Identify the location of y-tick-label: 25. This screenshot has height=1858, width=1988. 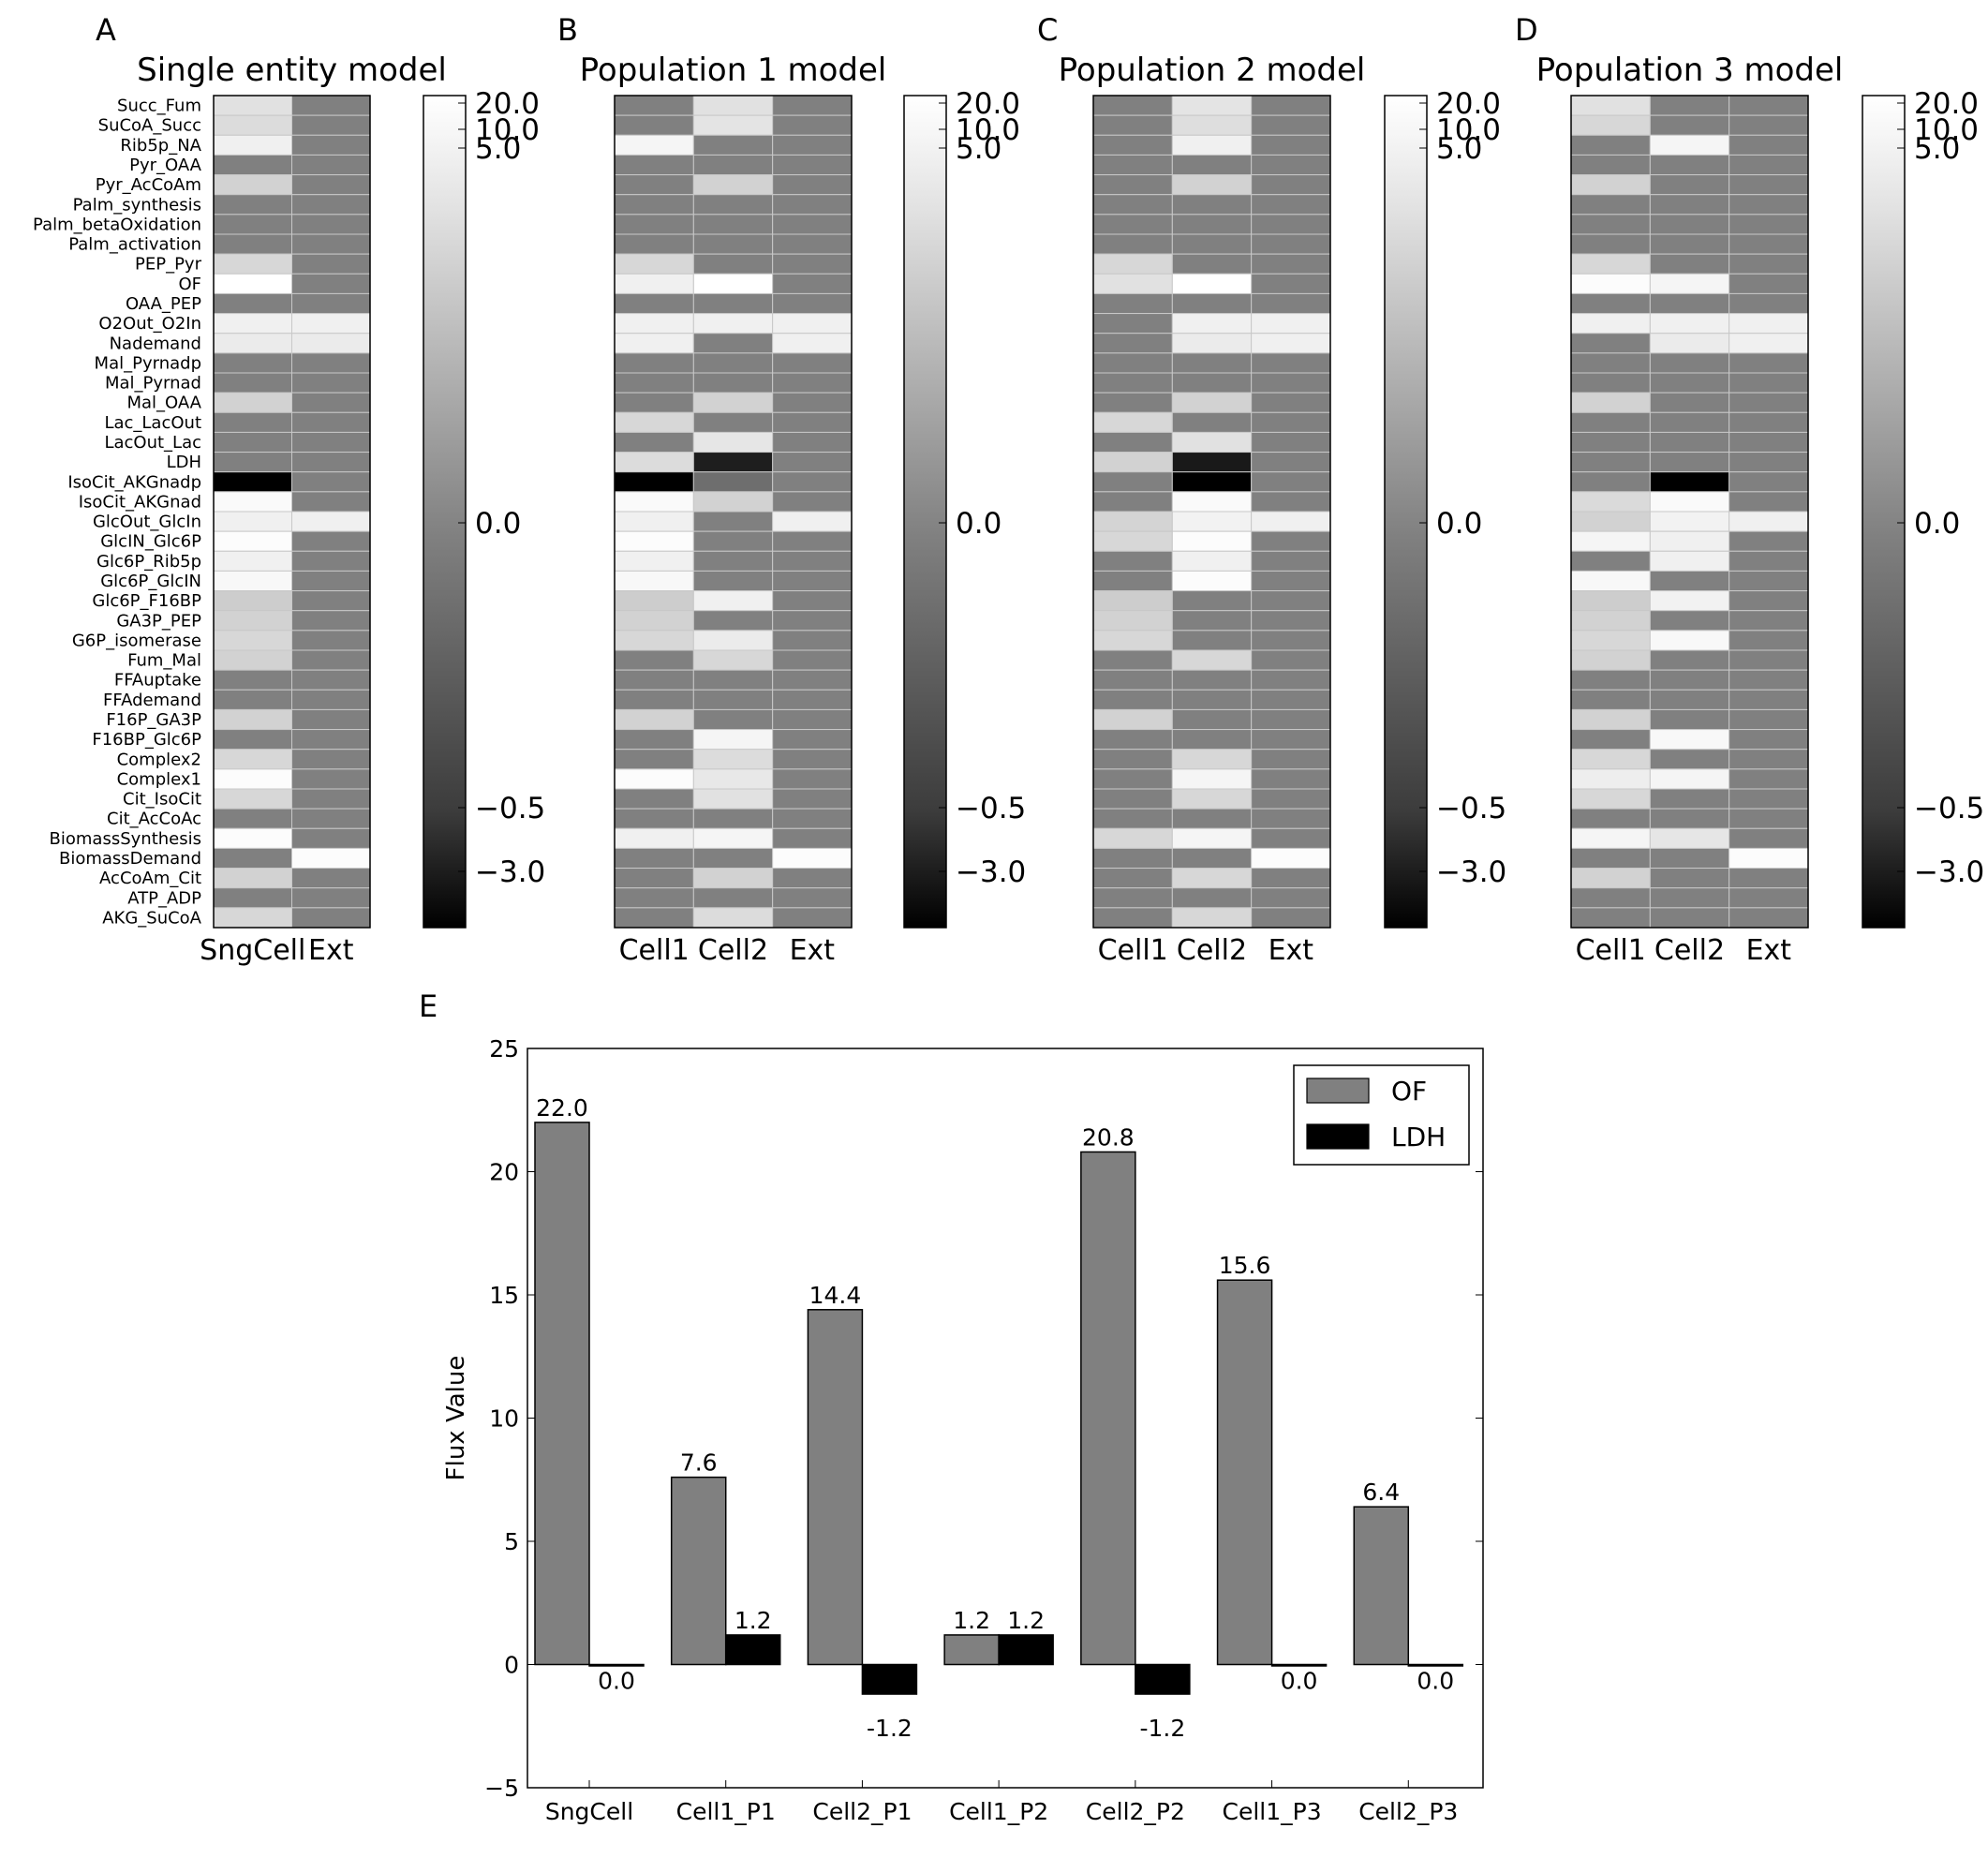
(504, 1049).